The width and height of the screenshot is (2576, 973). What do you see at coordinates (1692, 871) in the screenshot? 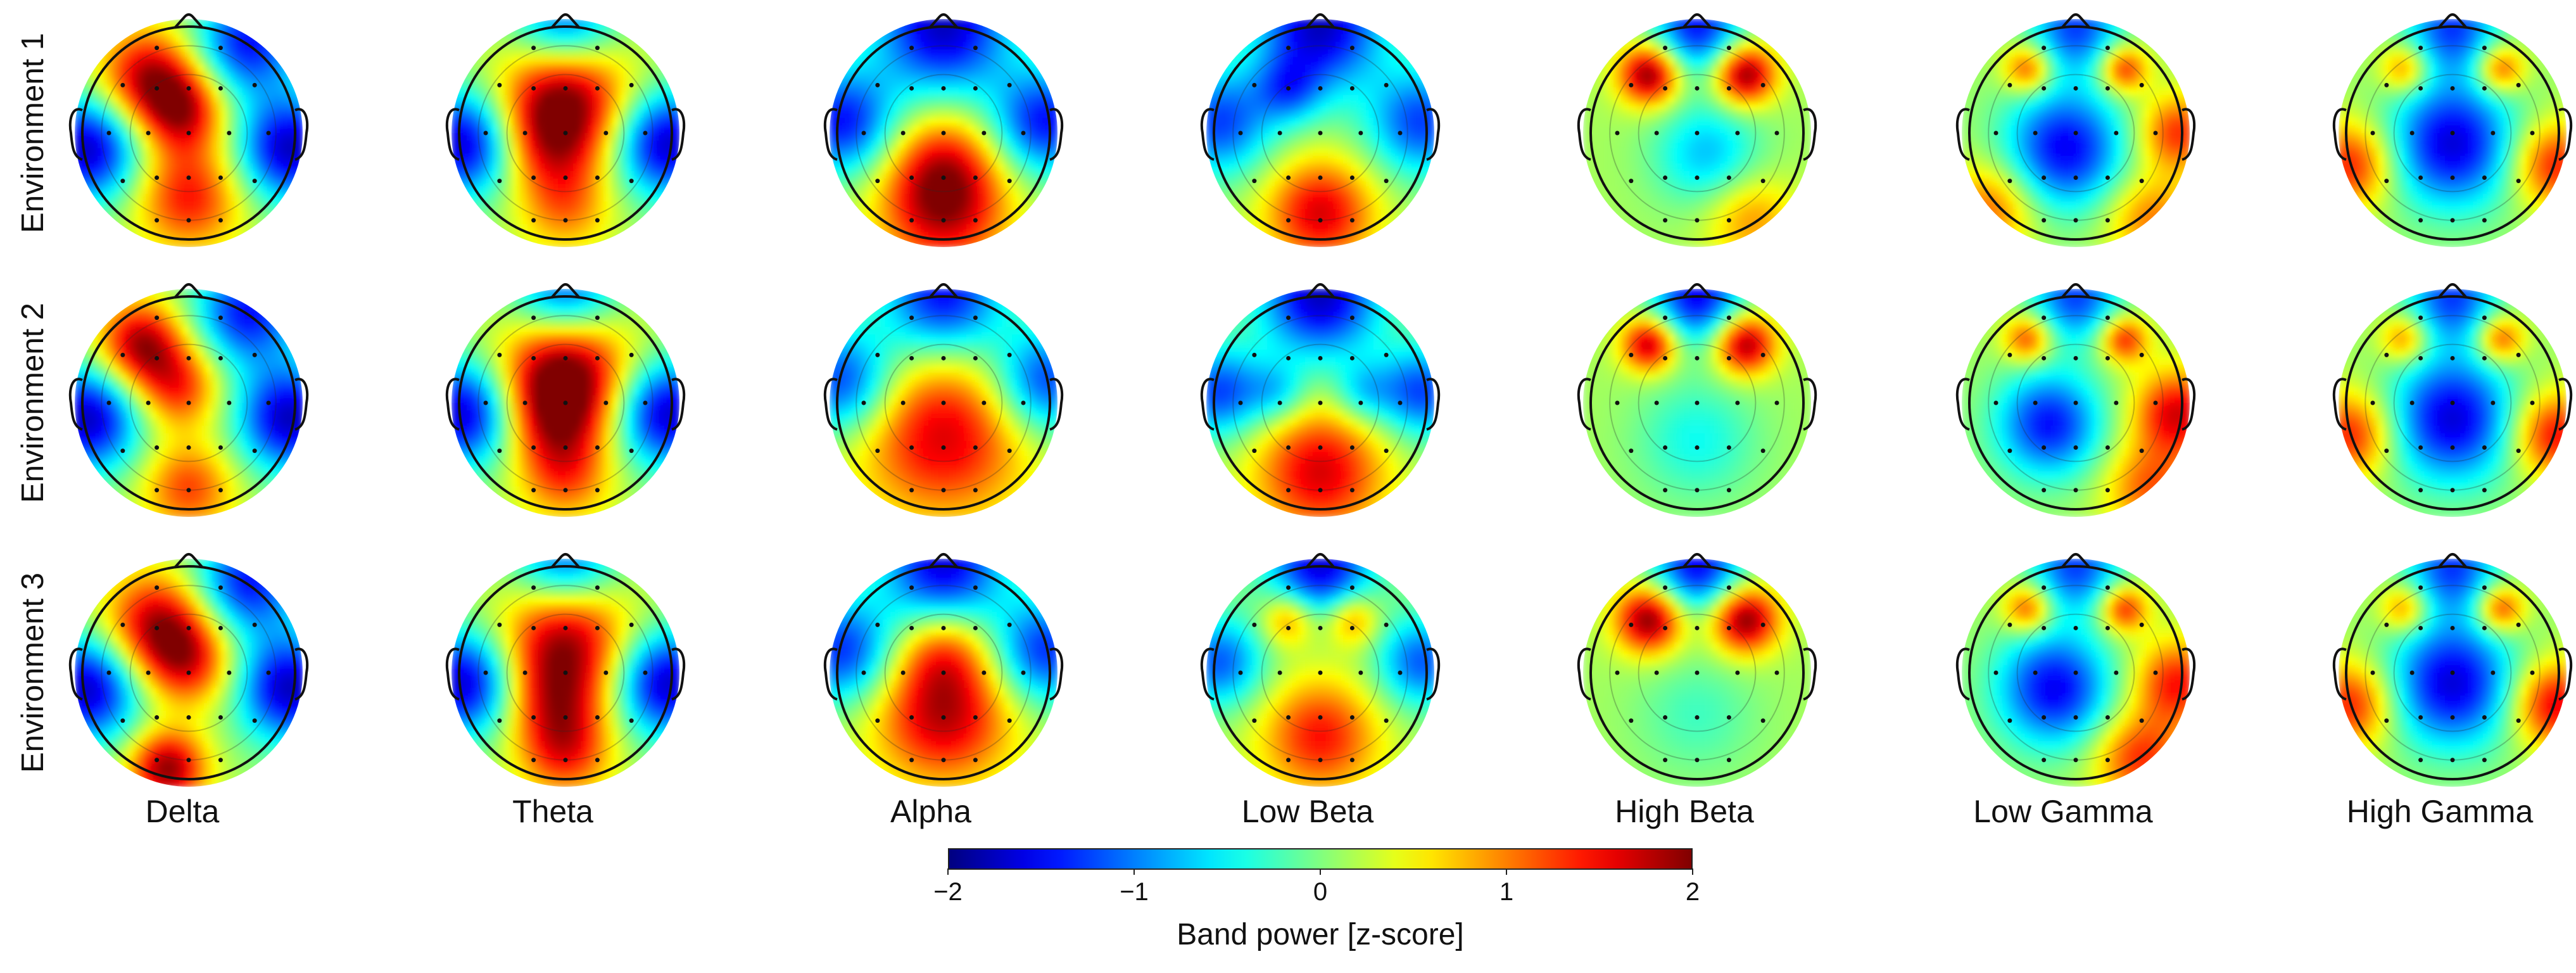
I see `colorbar-tick-mark` at bounding box center [1692, 871].